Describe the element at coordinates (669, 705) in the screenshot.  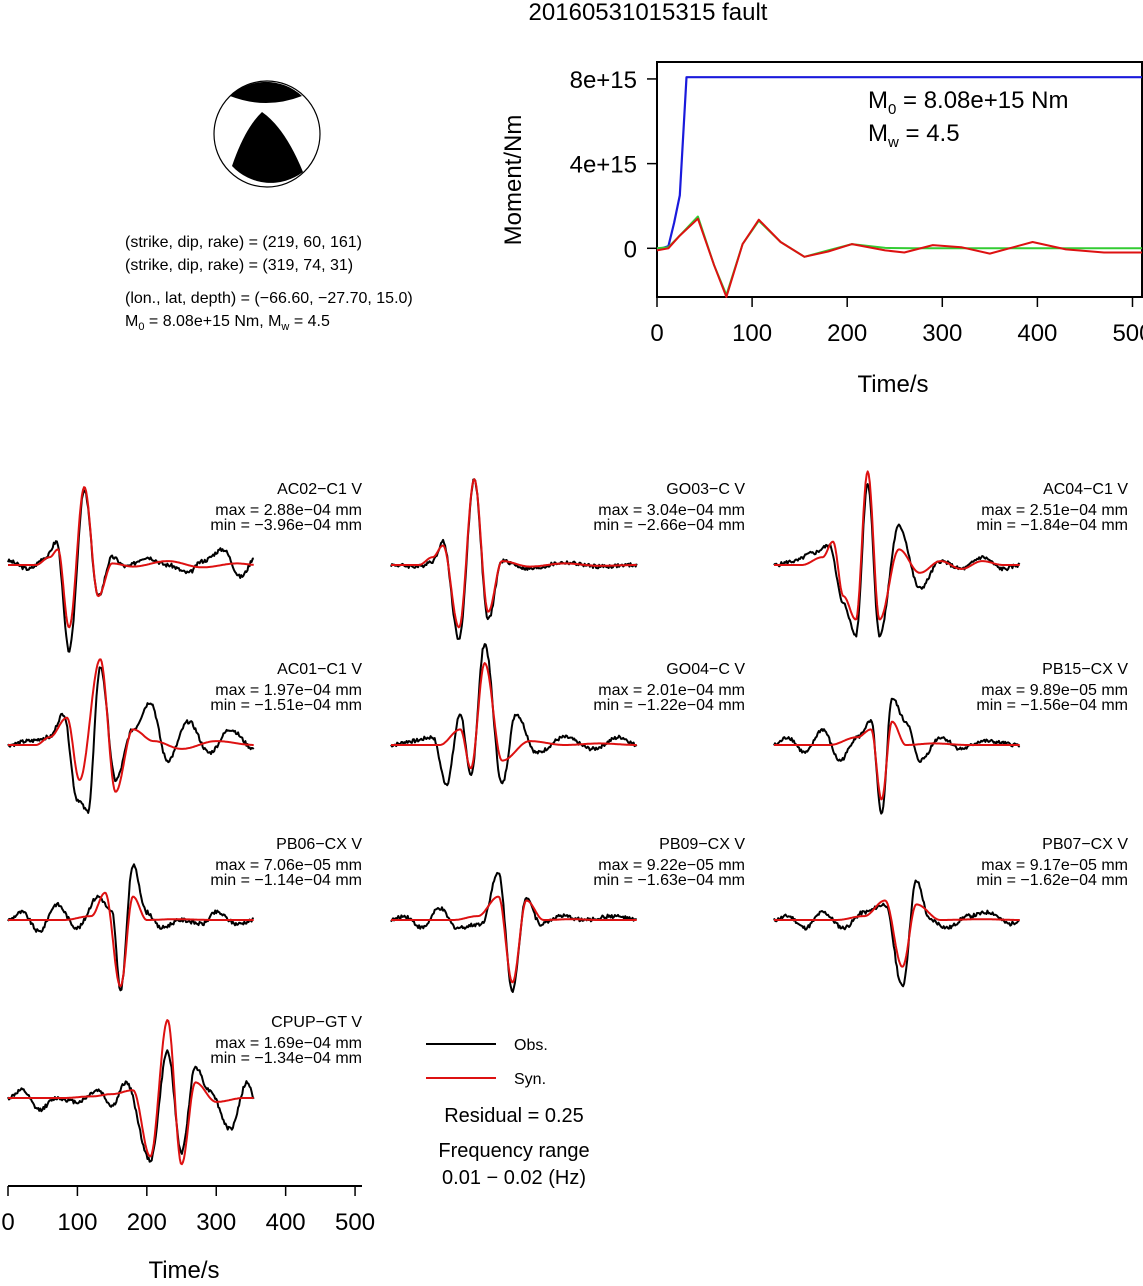
I see `station-min: min = −1.22e−04 mm` at that location.